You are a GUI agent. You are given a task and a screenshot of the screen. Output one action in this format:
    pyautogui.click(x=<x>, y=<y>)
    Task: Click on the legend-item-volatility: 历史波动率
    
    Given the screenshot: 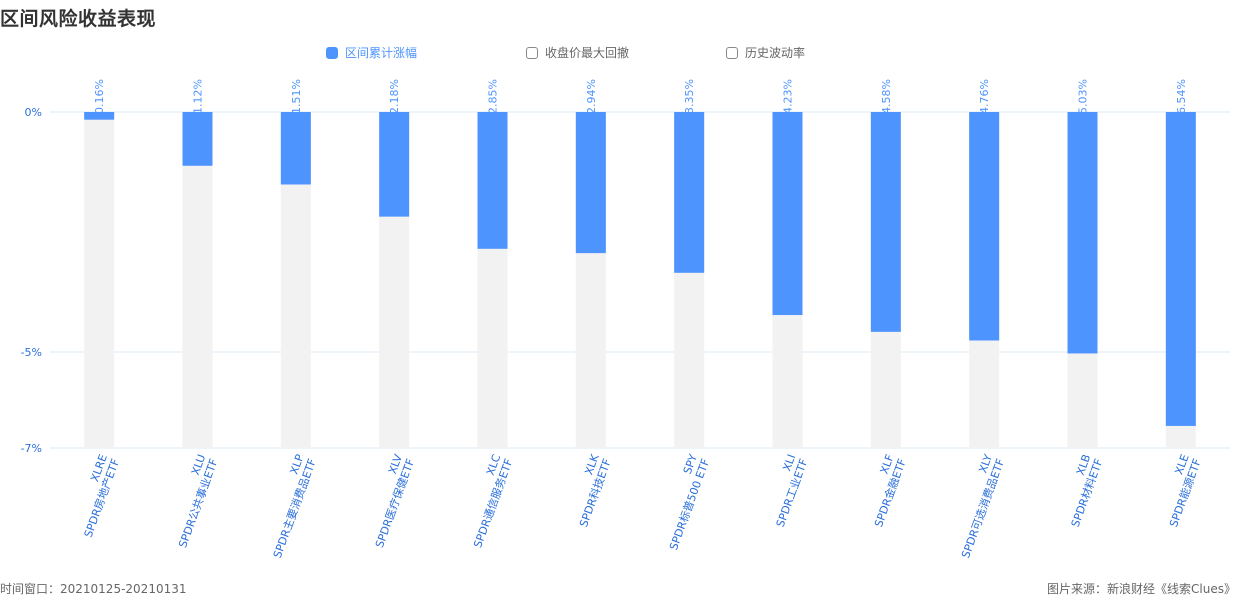 What is the action you would take?
    pyautogui.click(x=765, y=52)
    